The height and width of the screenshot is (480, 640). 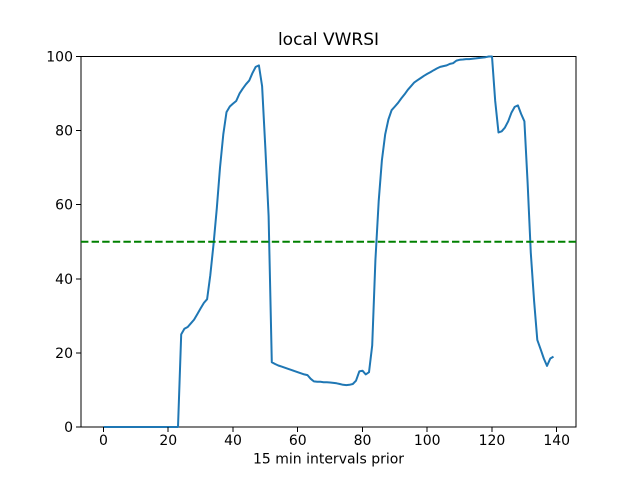 I want to click on x-tick-label: 140, so click(x=556, y=441).